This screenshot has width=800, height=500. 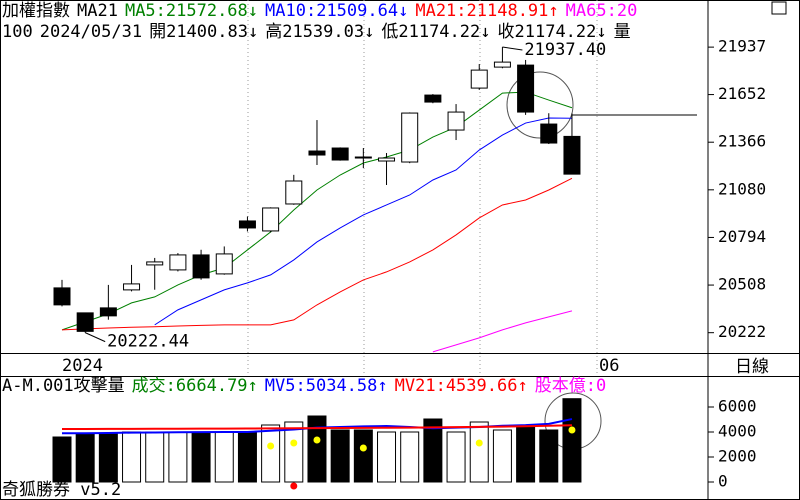 I want to click on header-item: MV5:5034.58, so click(x=321, y=386).